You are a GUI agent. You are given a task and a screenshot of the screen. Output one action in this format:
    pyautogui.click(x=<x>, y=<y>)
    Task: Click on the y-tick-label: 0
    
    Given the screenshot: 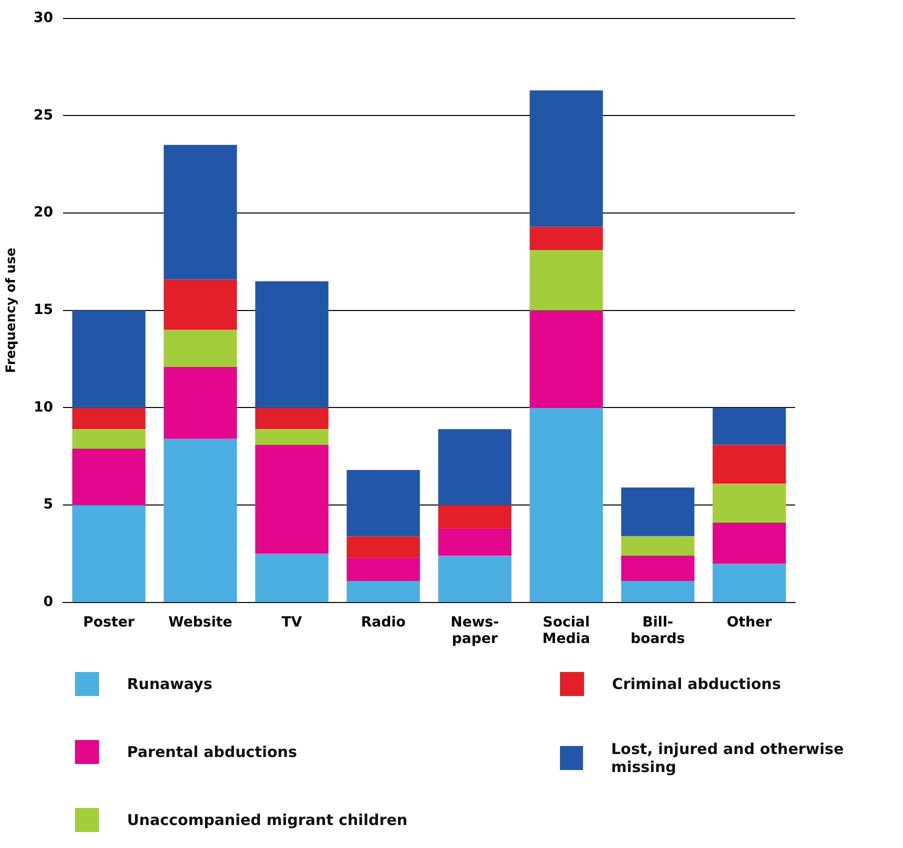 What is the action you would take?
    pyautogui.click(x=48, y=602)
    